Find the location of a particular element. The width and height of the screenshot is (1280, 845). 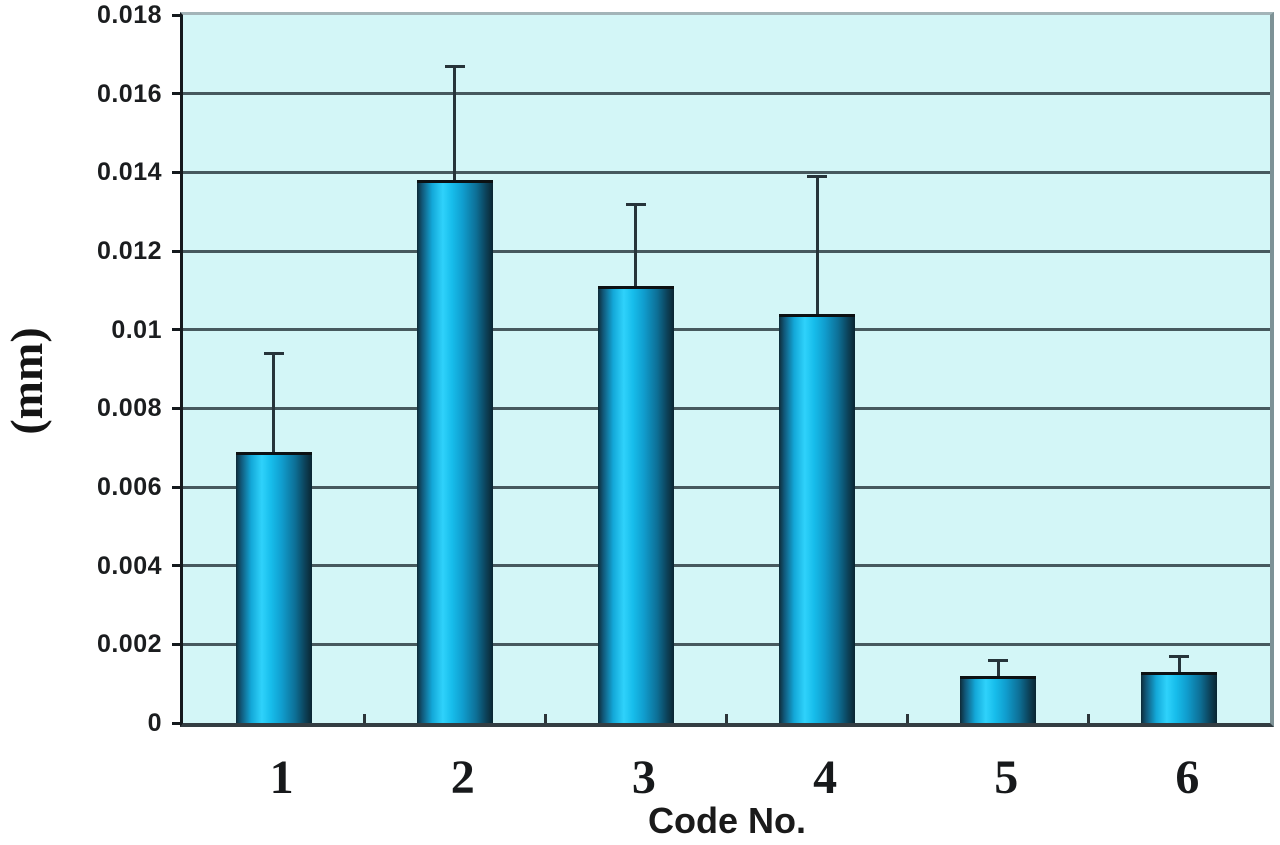

y-tick-label: 0.006 is located at coordinates (129, 487).